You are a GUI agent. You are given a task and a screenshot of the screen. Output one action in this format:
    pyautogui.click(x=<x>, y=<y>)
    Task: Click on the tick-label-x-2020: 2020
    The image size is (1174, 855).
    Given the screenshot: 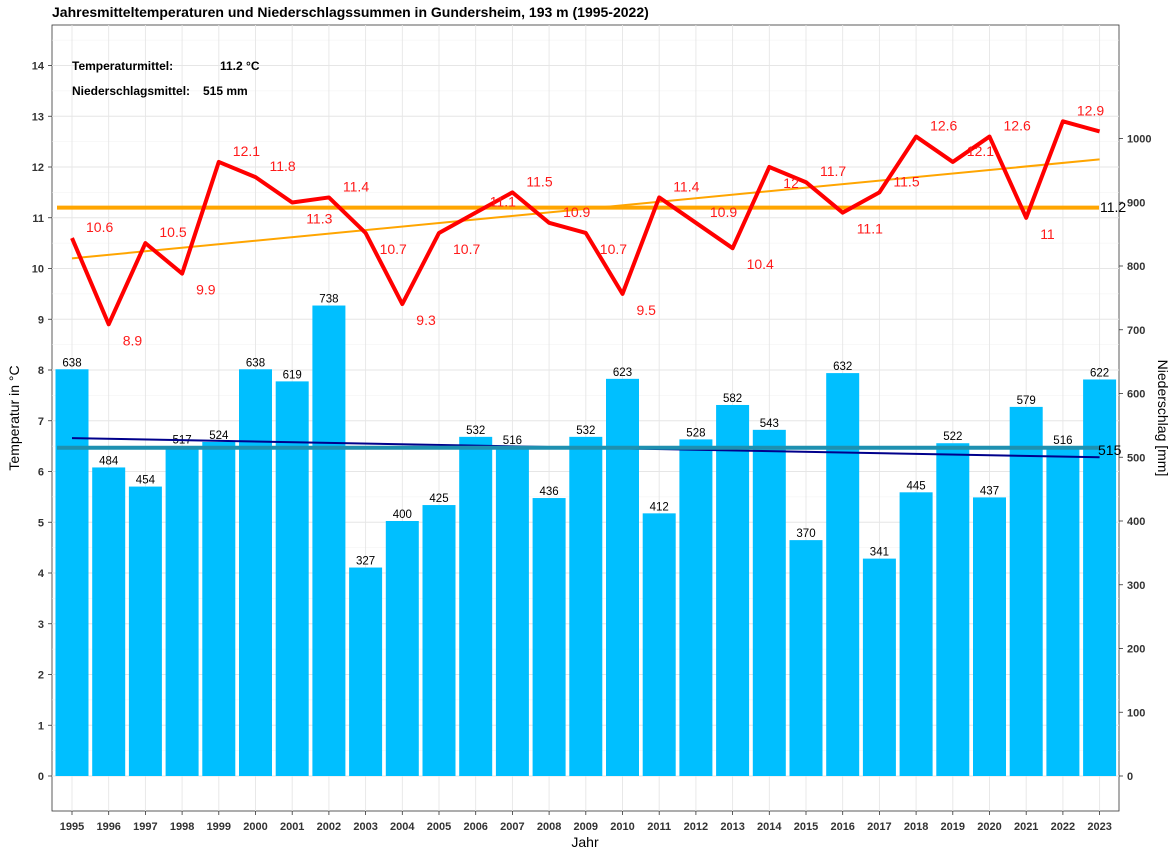 What is the action you would take?
    pyautogui.click(x=989, y=827)
    